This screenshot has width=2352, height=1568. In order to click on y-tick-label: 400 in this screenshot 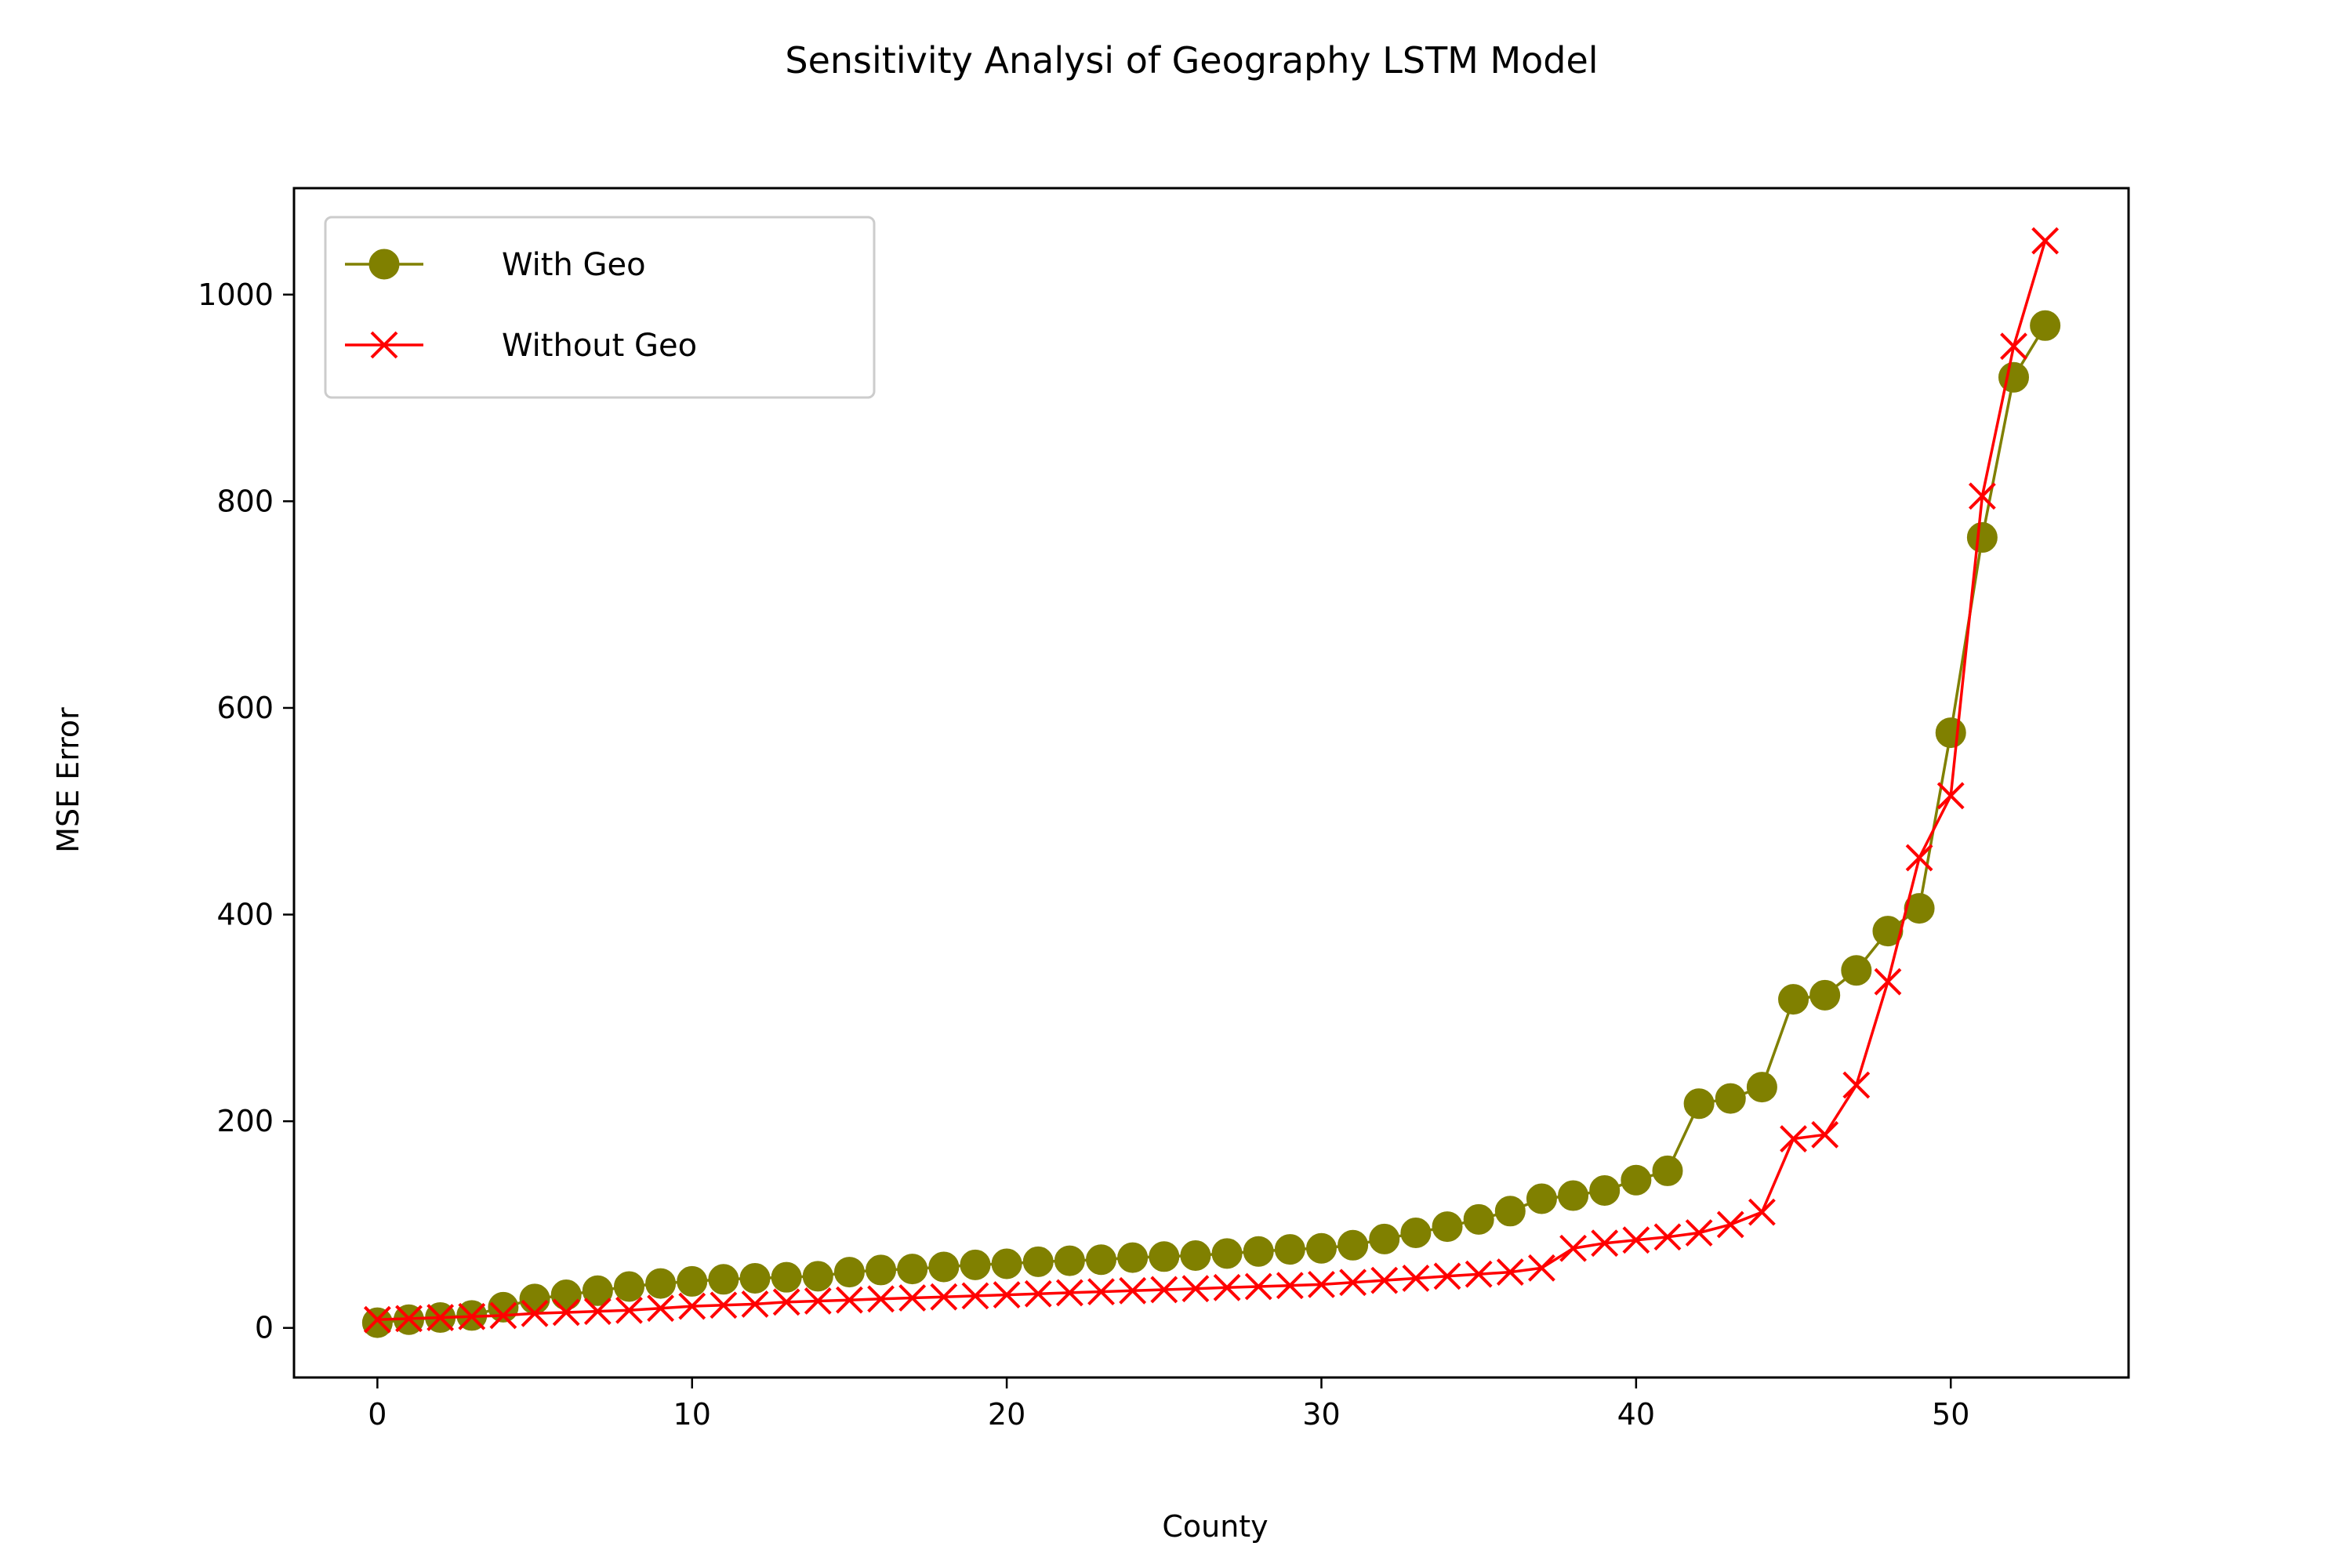, I will do `click(245, 915)`.